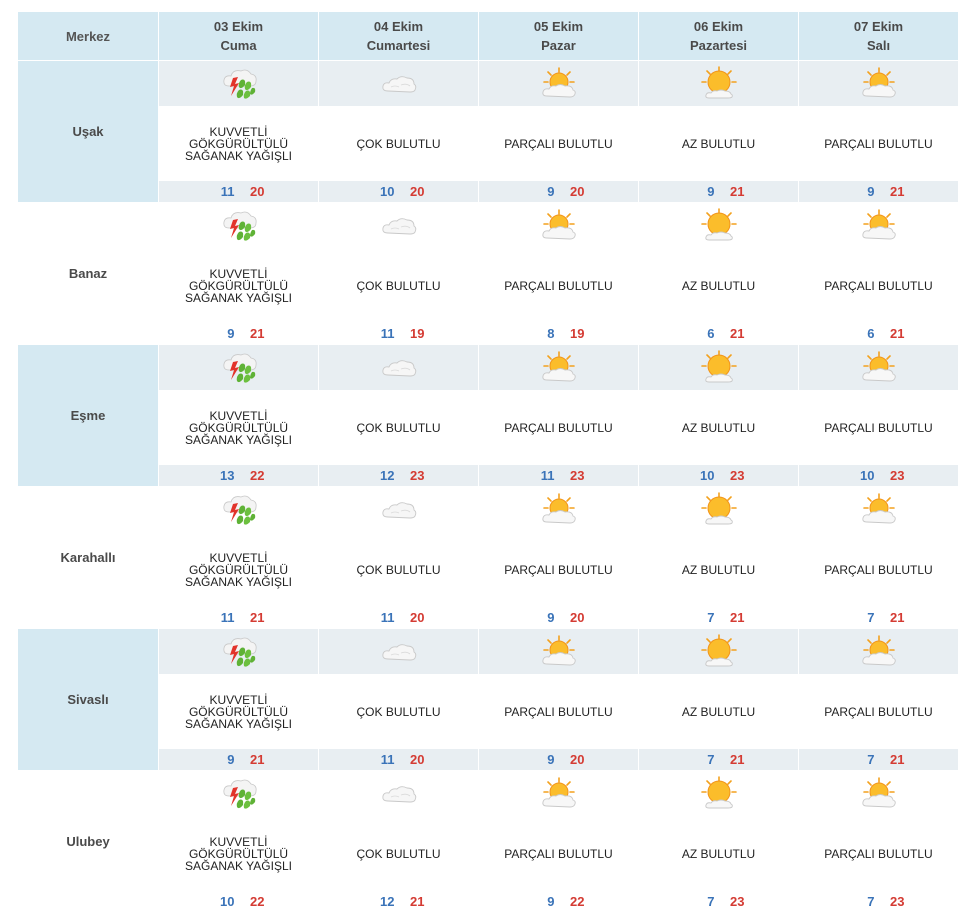  I want to click on city-name: Uşak, so click(88, 131).